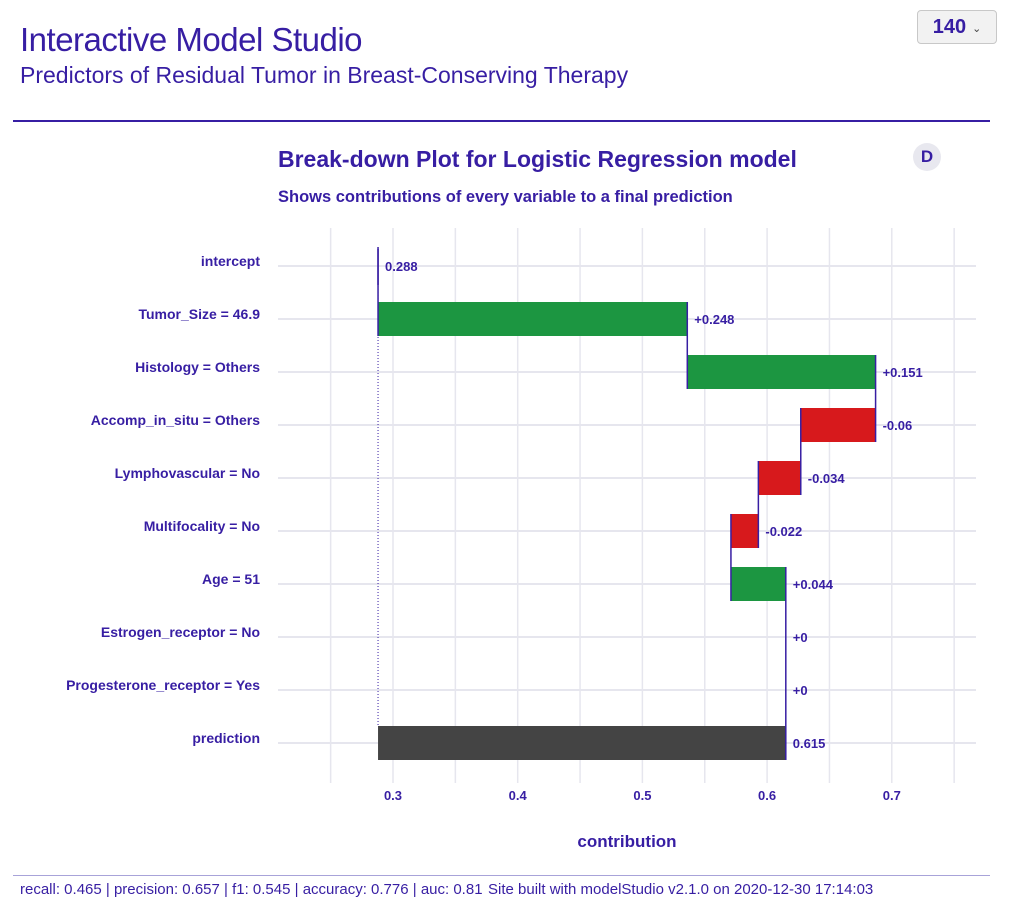  What do you see at coordinates (518, 795) in the screenshot?
I see `x-tick-label: 0.4` at bounding box center [518, 795].